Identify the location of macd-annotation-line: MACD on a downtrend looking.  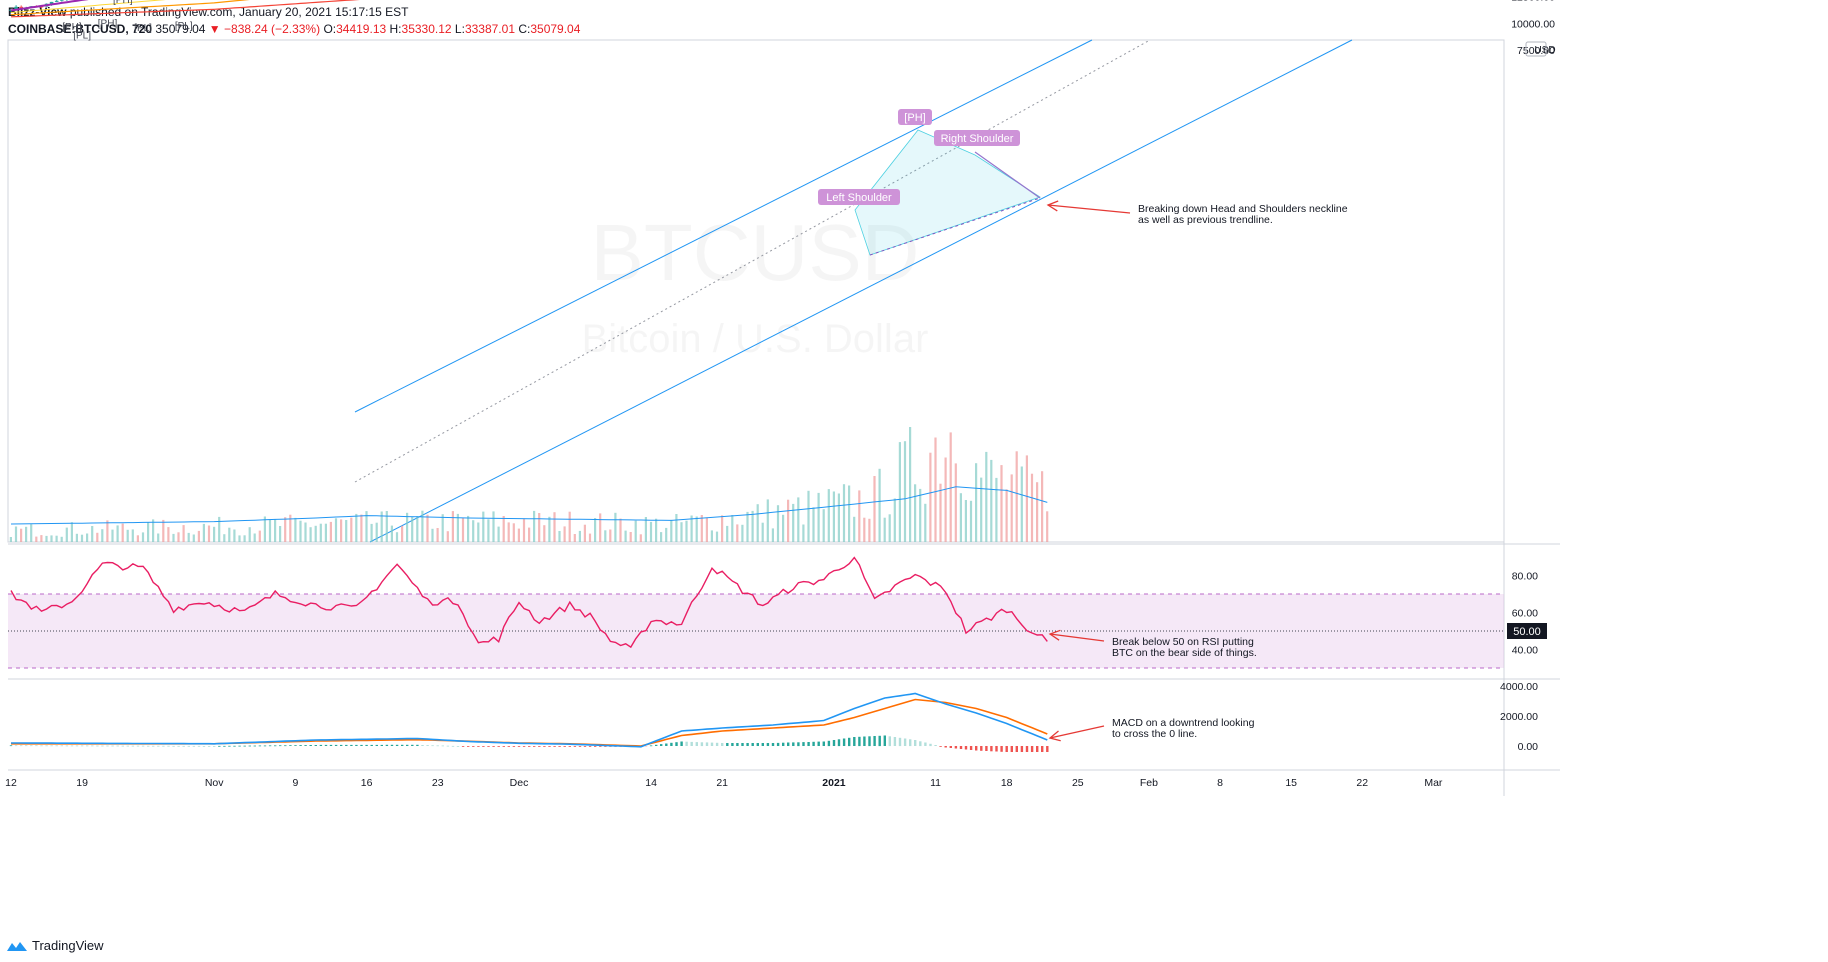
(1183, 723).